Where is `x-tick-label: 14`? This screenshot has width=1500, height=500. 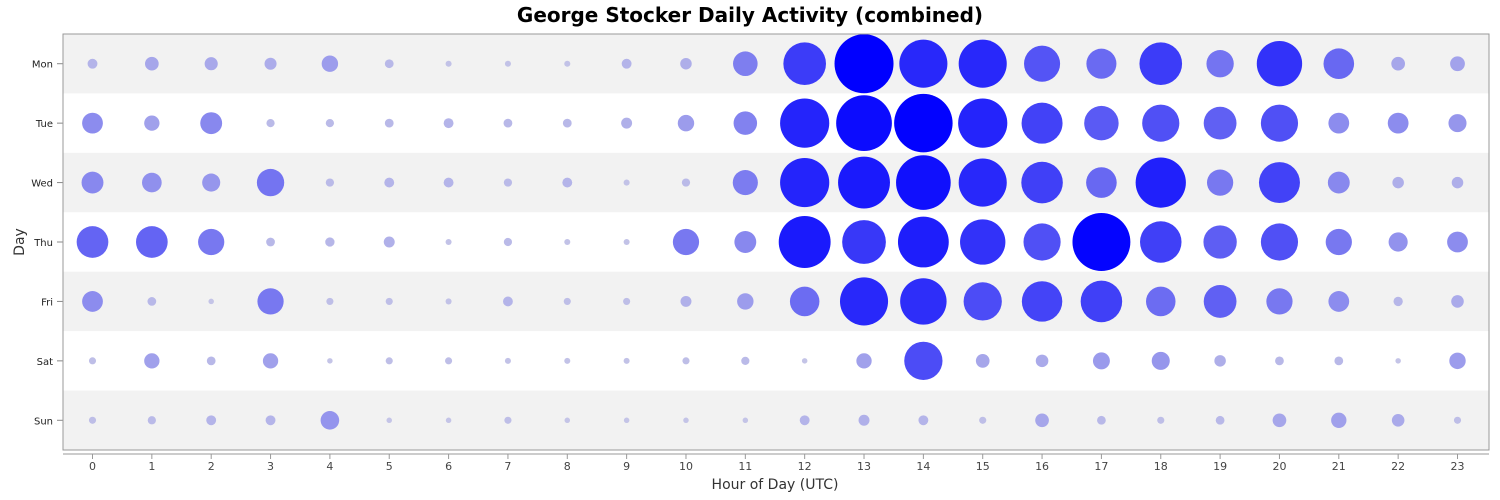
x-tick-label: 14 is located at coordinates (923, 466).